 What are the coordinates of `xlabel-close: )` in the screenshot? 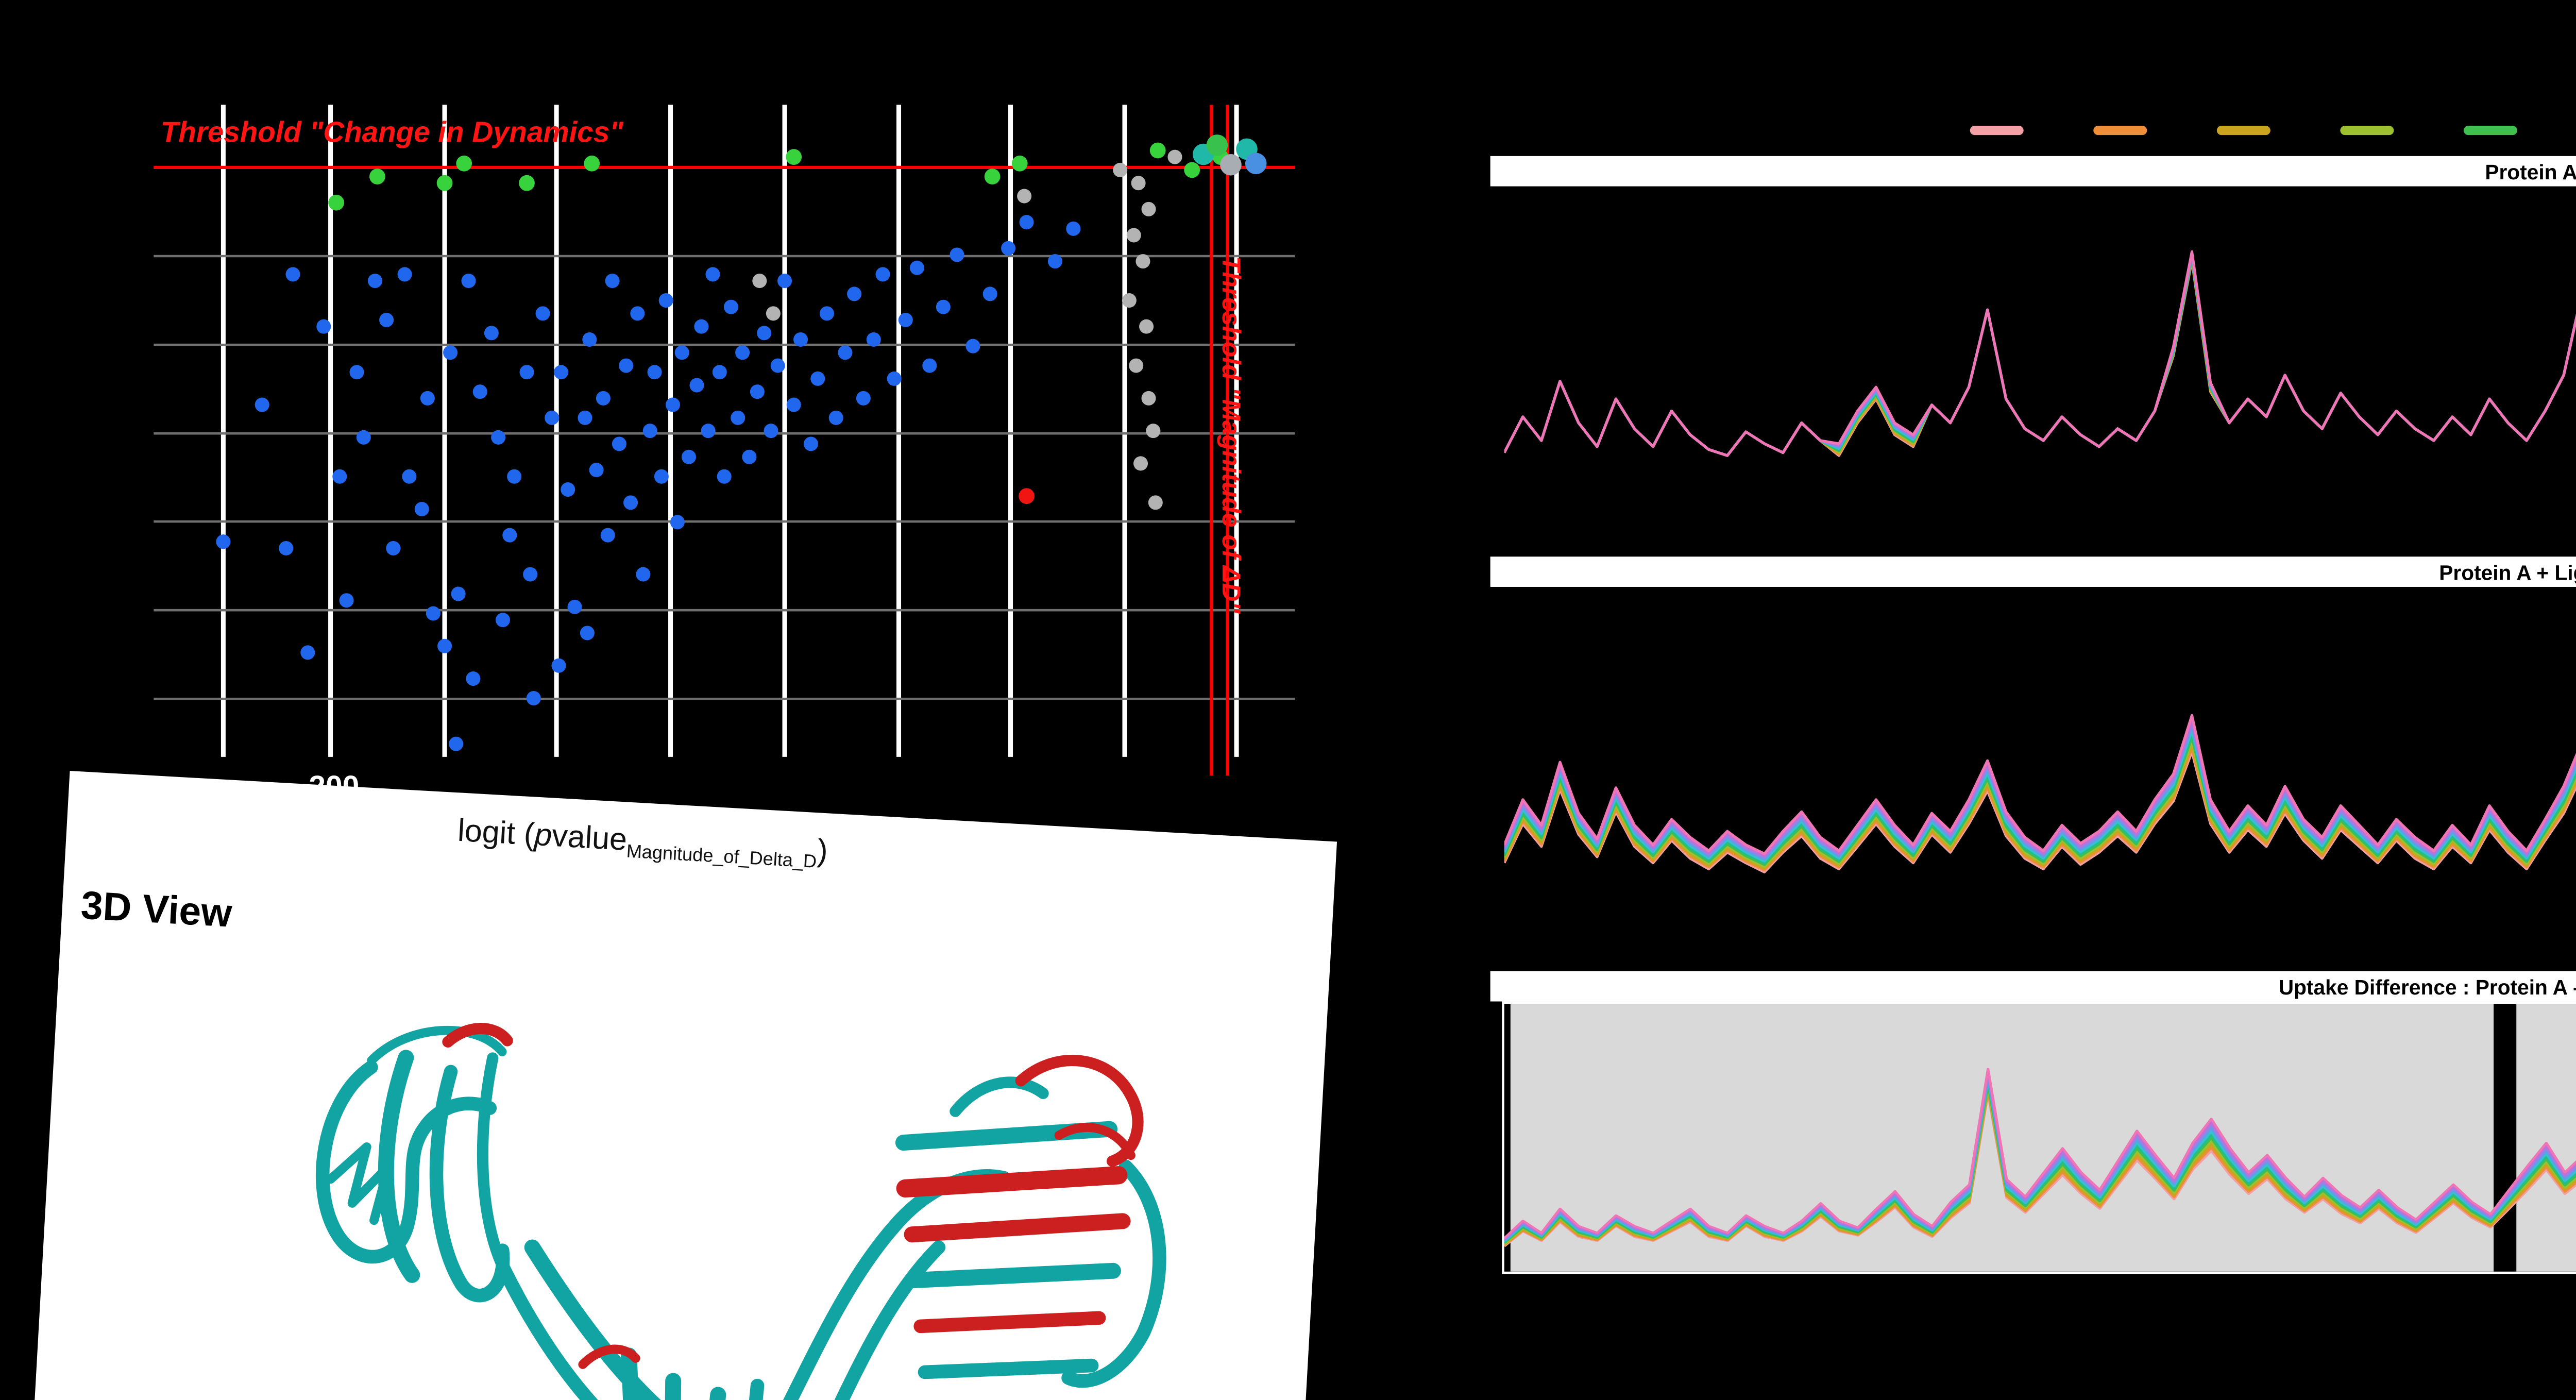 It's located at (823, 851).